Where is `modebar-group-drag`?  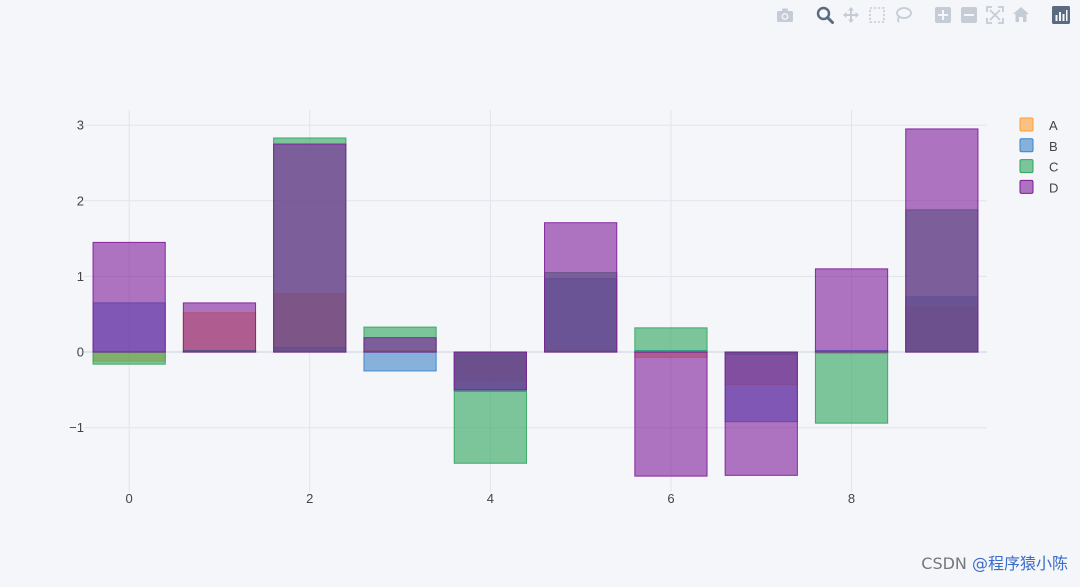 modebar-group-drag is located at coordinates (864, 15).